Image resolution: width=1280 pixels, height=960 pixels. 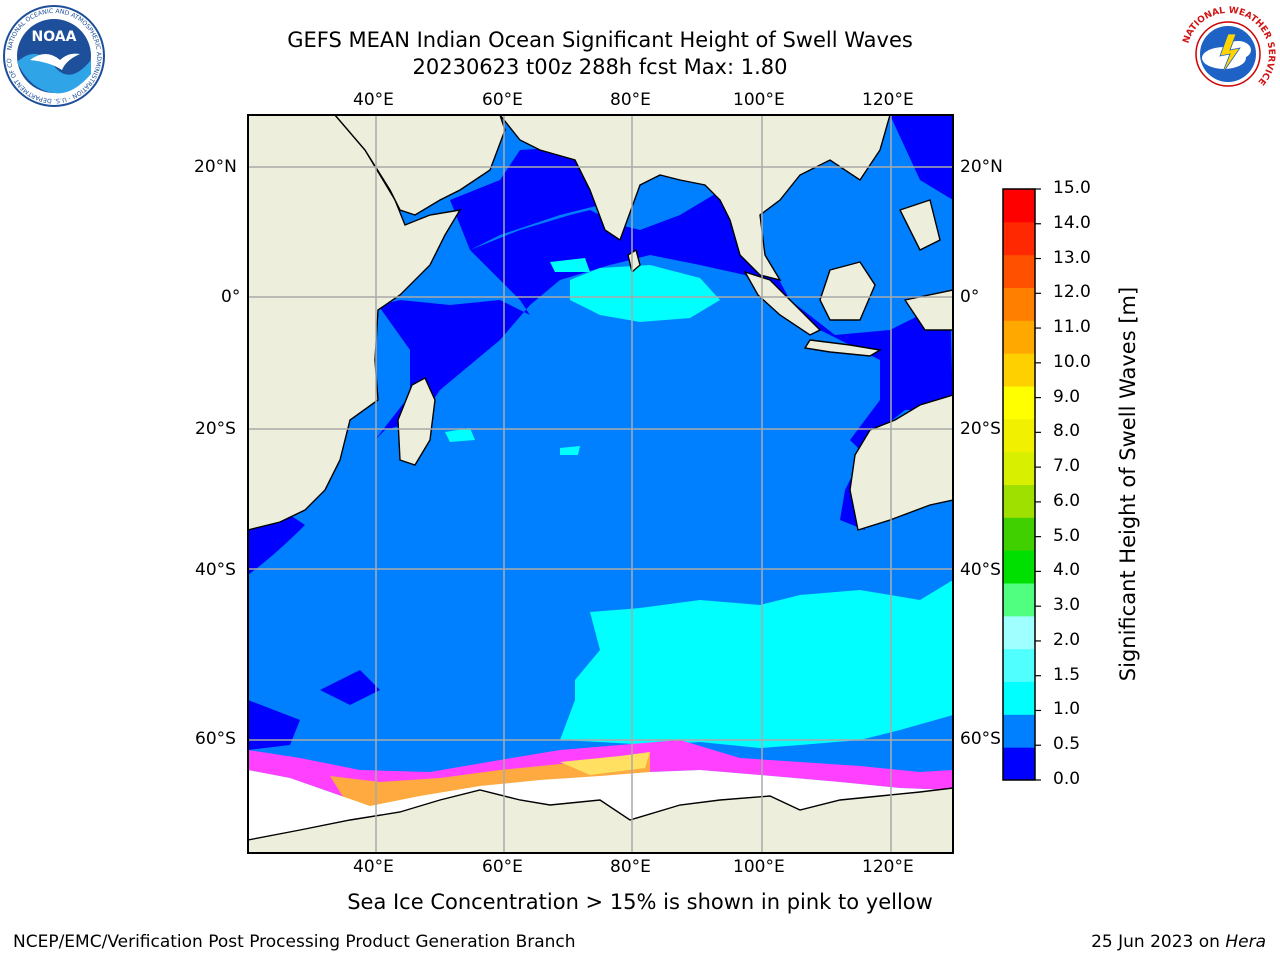 What do you see at coordinates (759, 100) in the screenshot?
I see `lon-label-top: 100°E` at bounding box center [759, 100].